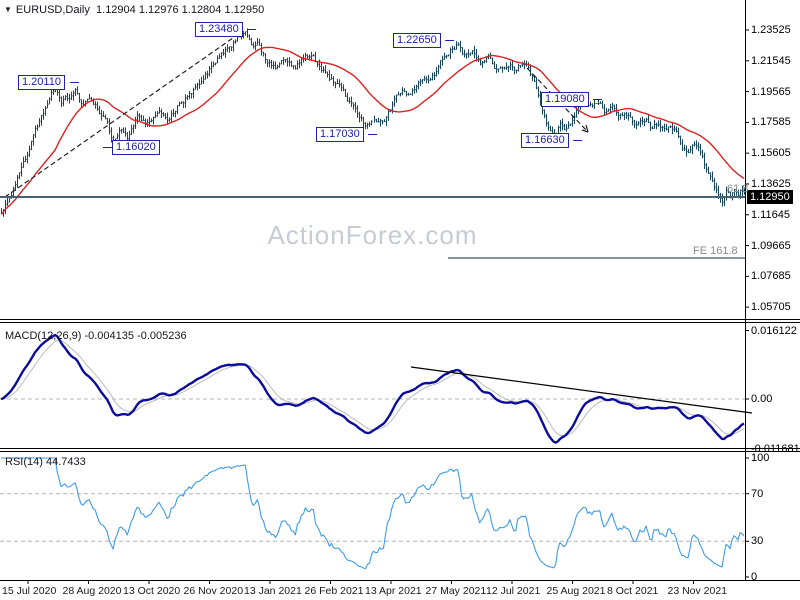  What do you see at coordinates (771, 245) in the screenshot?
I see `price-axis-label: 1.09665` at bounding box center [771, 245].